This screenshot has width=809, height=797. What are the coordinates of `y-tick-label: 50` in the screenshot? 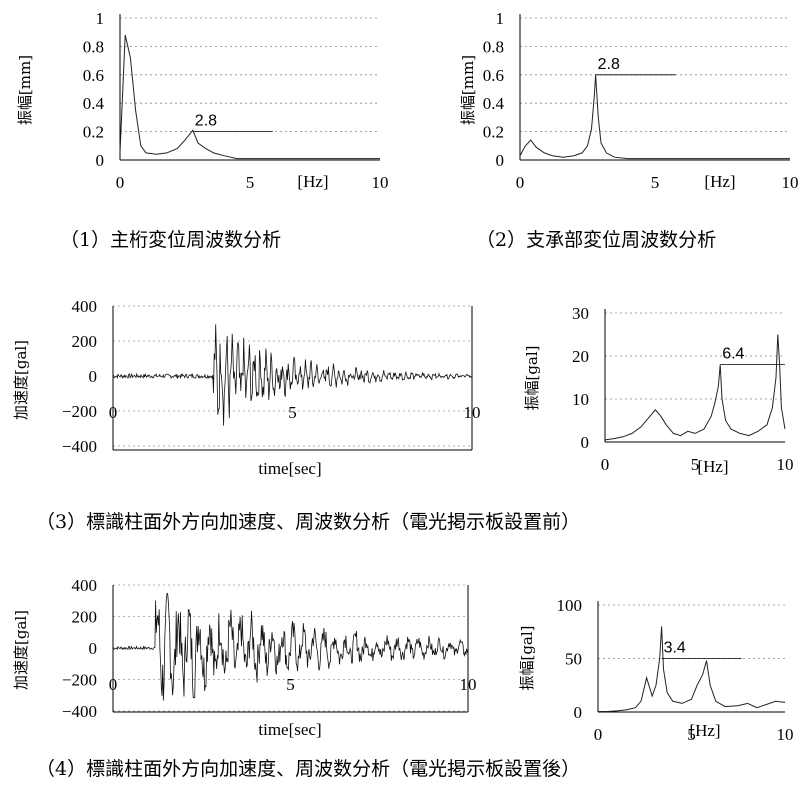 It's located at (573, 659).